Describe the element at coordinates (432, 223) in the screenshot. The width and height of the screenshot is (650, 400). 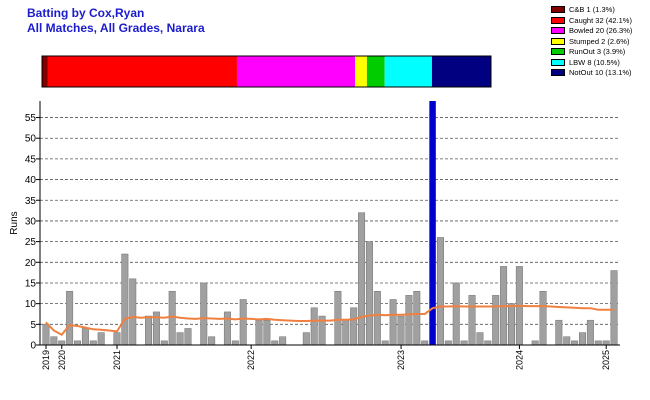
I see `highlight-bar` at that location.